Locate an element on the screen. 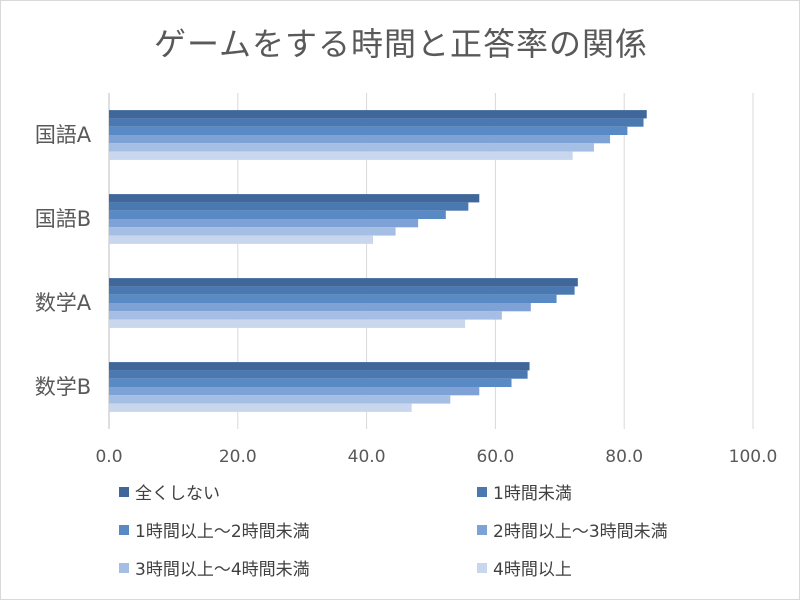 This screenshot has width=800, height=601. category-label: 国語A is located at coordinates (63, 135).